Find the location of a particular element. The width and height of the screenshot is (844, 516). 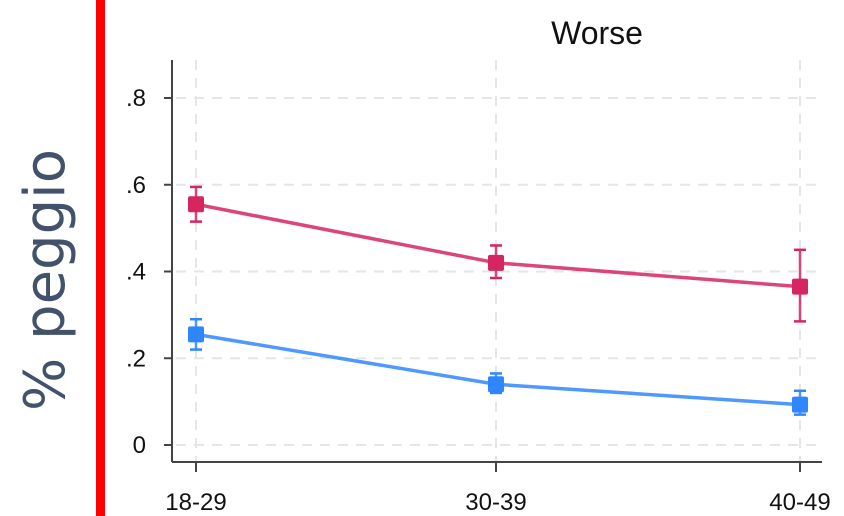

chart-title: Worse is located at coordinates (597, 33).